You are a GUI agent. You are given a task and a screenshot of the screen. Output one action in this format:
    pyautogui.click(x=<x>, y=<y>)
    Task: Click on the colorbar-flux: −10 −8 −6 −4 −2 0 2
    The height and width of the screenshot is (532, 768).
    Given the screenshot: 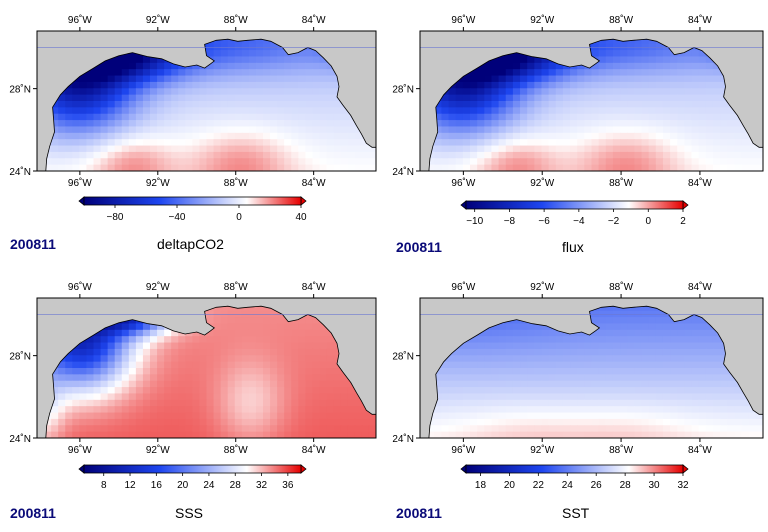 What is the action you would take?
    pyautogui.click(x=574, y=213)
    